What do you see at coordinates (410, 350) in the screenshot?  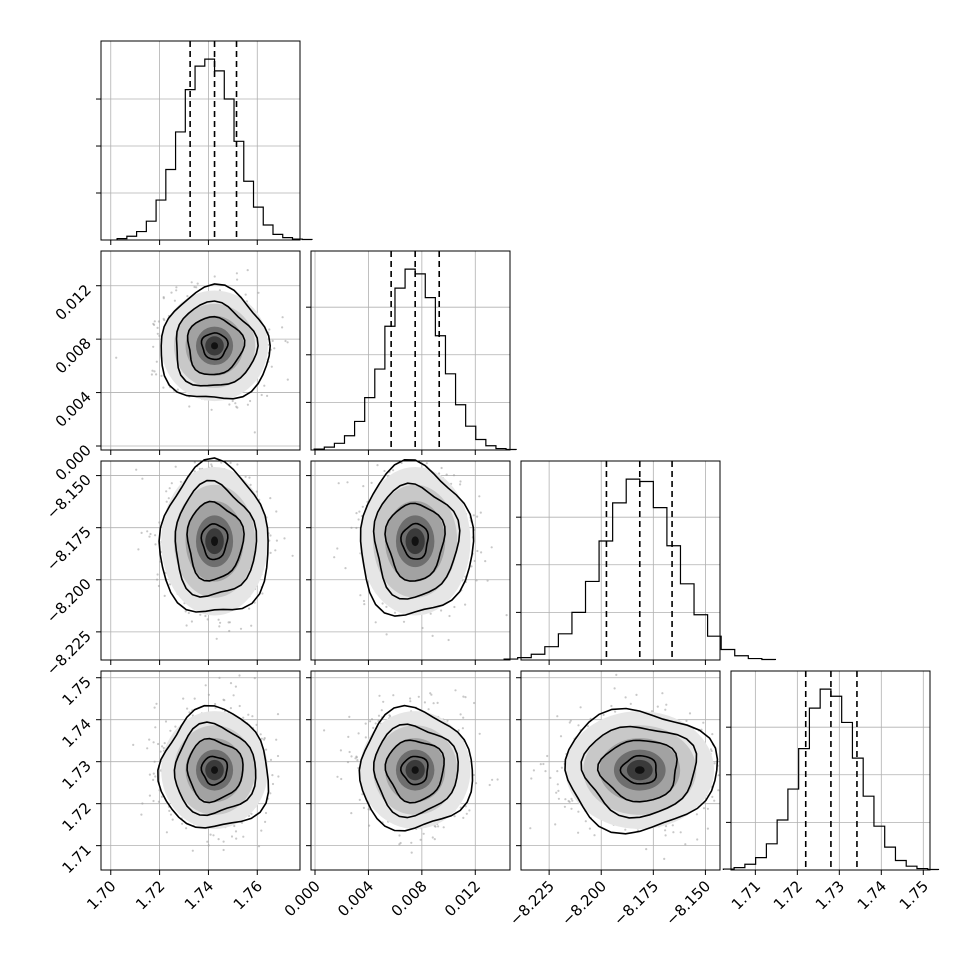 I see `panel-frame` at bounding box center [410, 350].